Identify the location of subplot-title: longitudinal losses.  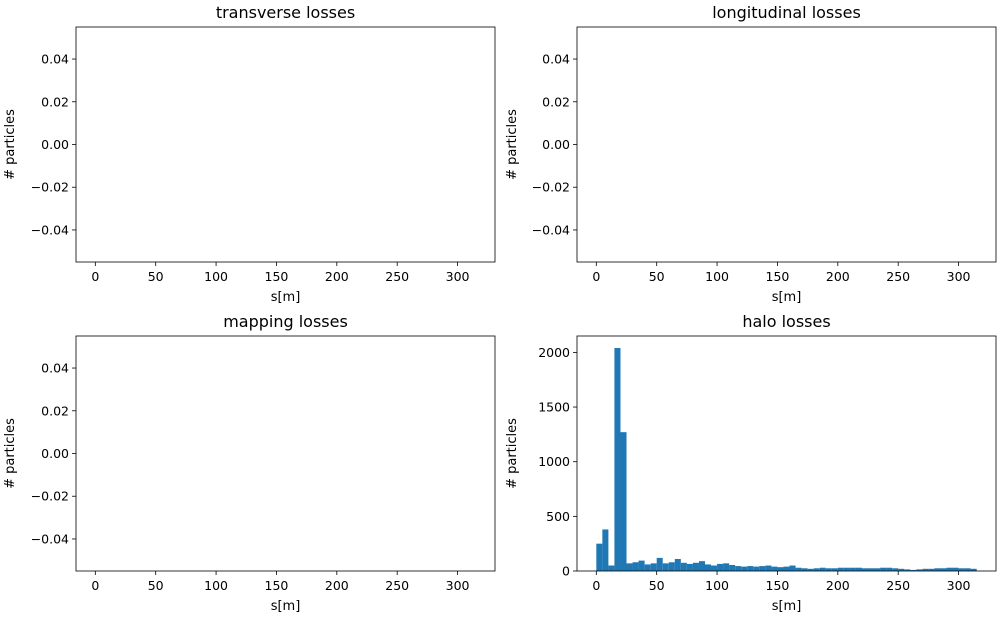
(786, 12).